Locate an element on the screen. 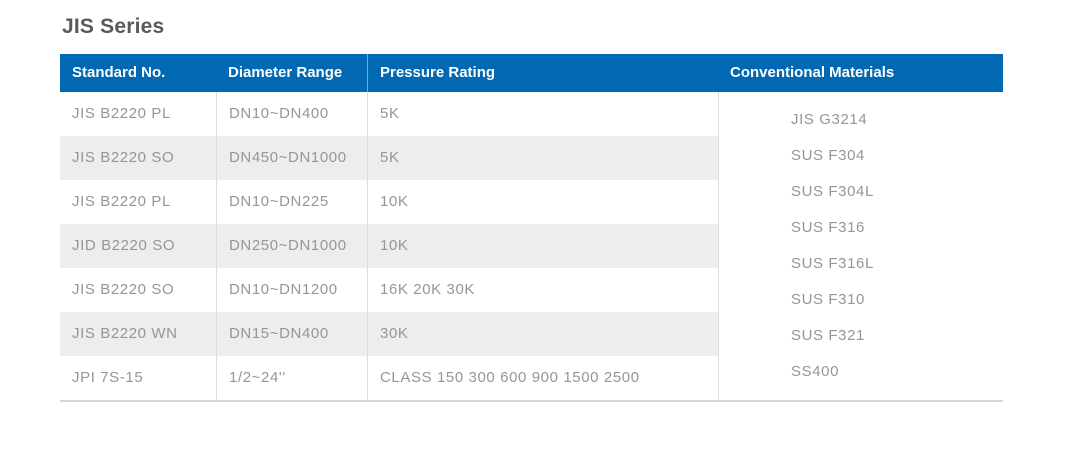  table-row: JIS B2220 PL DN10~DN400 5K is located at coordinates (389, 114).